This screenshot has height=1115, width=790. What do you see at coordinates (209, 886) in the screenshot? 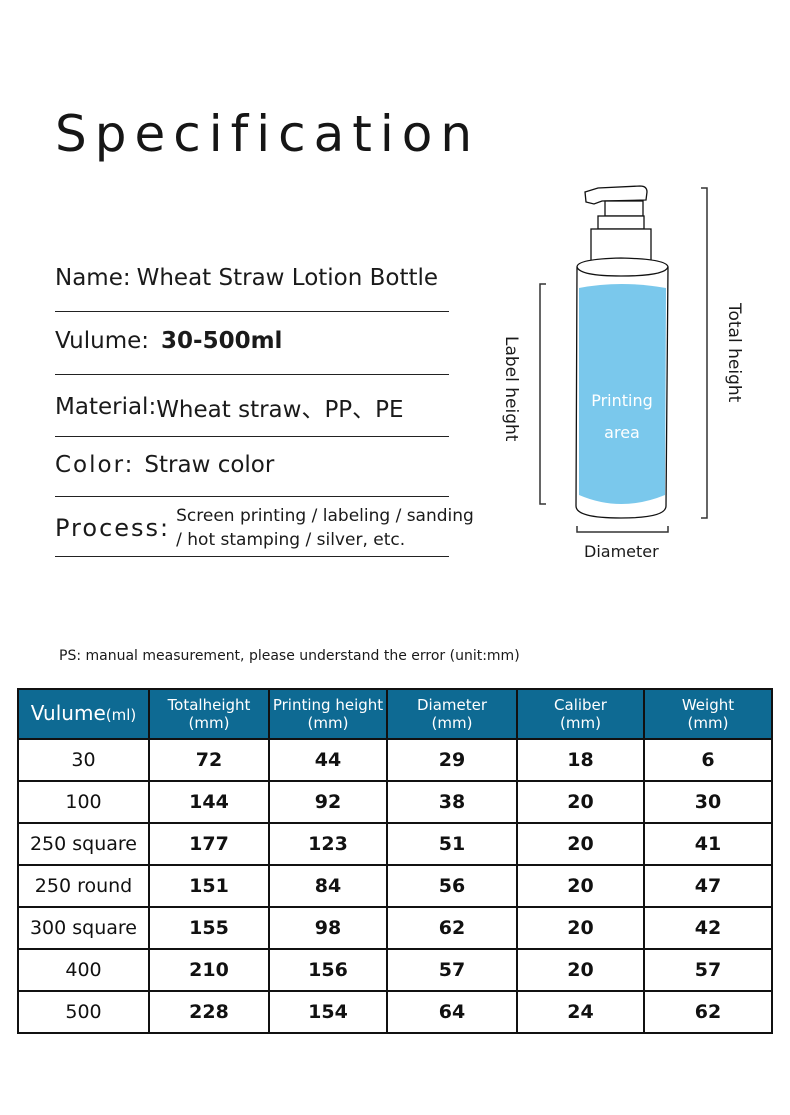
I see `cell-total-height: 151` at bounding box center [209, 886].